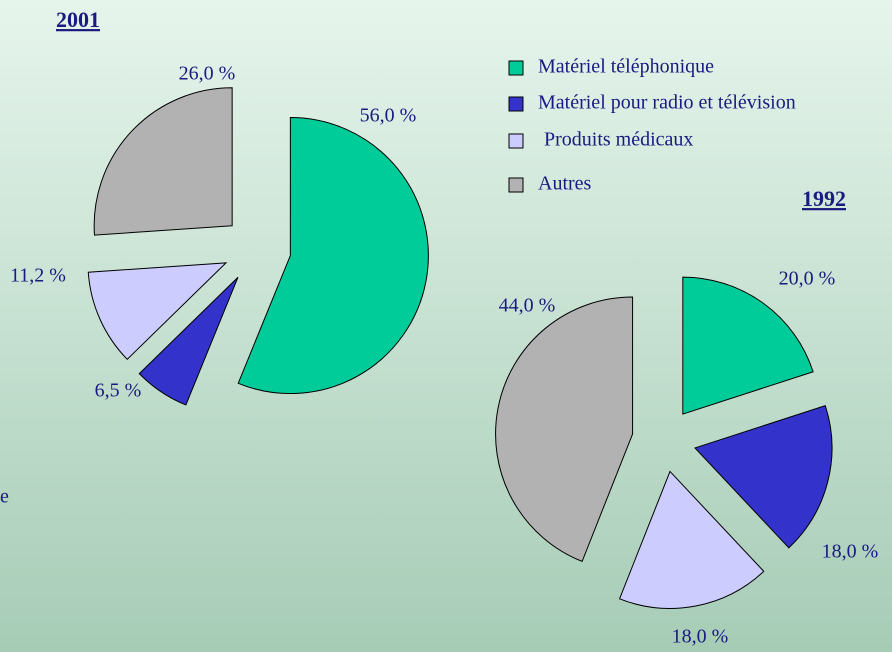 The height and width of the screenshot is (652, 892). What do you see at coordinates (667, 103) in the screenshot?
I see `legend-label: Matériel pour radio et télévision` at bounding box center [667, 103].